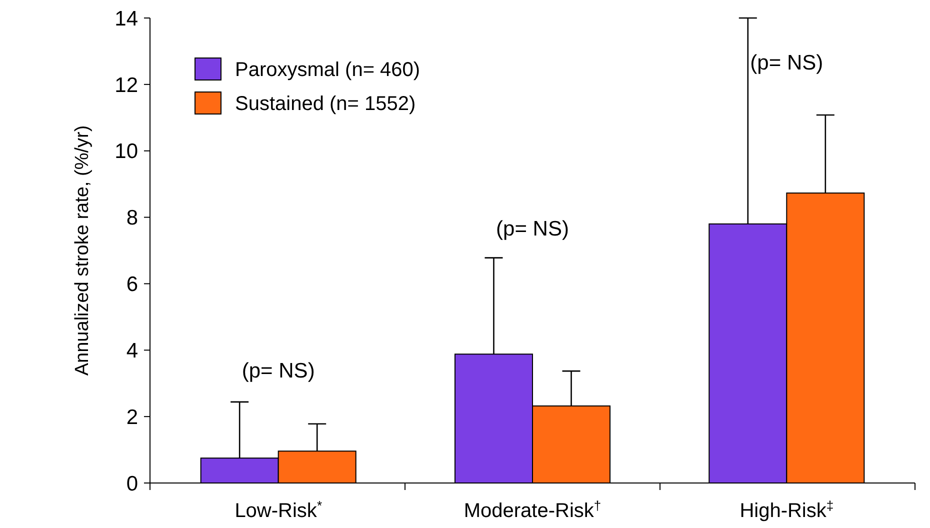  Describe the element at coordinates (132, 284) in the screenshot. I see `y-tick-label: 6` at that location.